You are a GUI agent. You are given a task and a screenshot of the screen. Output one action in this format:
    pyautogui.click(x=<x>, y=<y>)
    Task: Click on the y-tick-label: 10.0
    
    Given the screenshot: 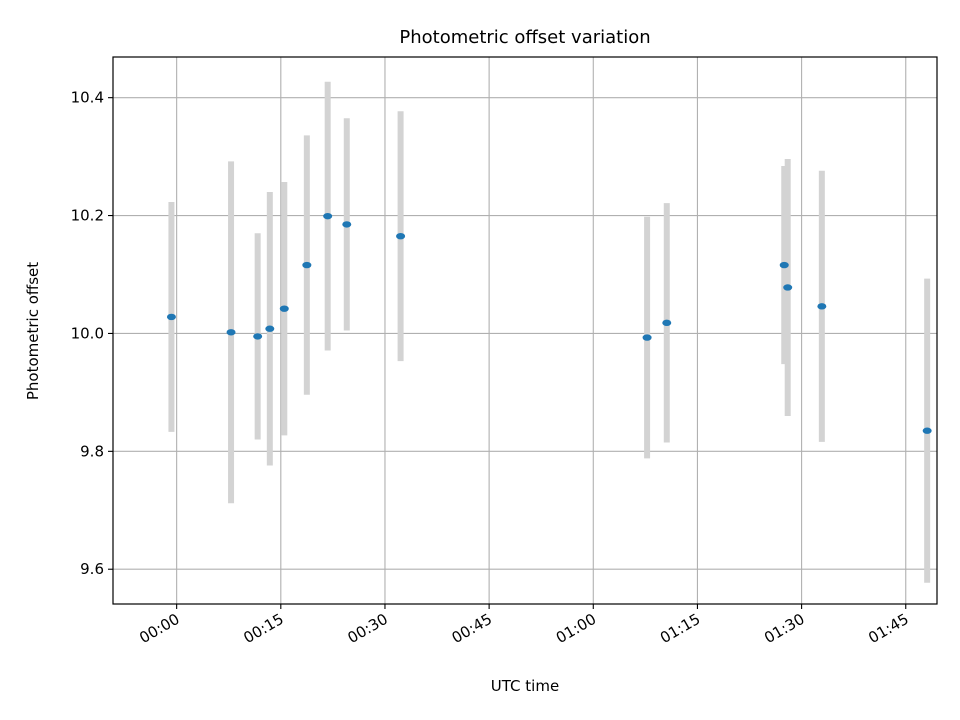 What is the action you would take?
    pyautogui.click(x=87, y=333)
    